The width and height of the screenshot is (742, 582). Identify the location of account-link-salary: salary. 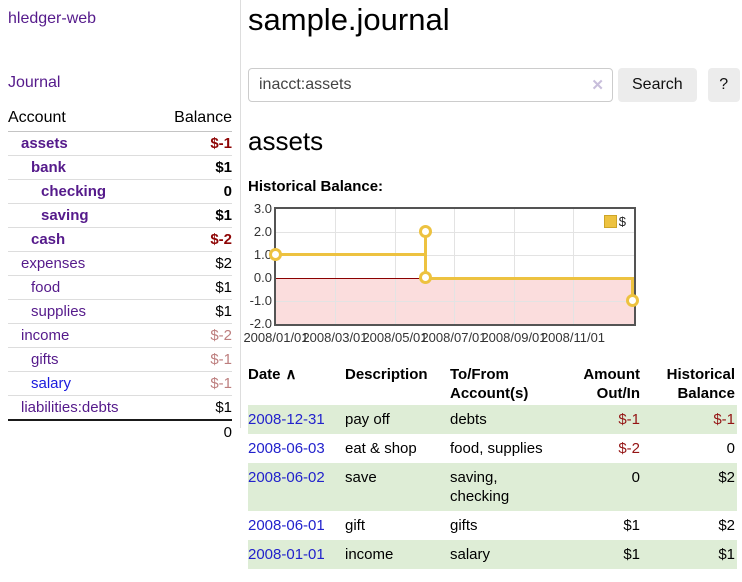
(51, 383).